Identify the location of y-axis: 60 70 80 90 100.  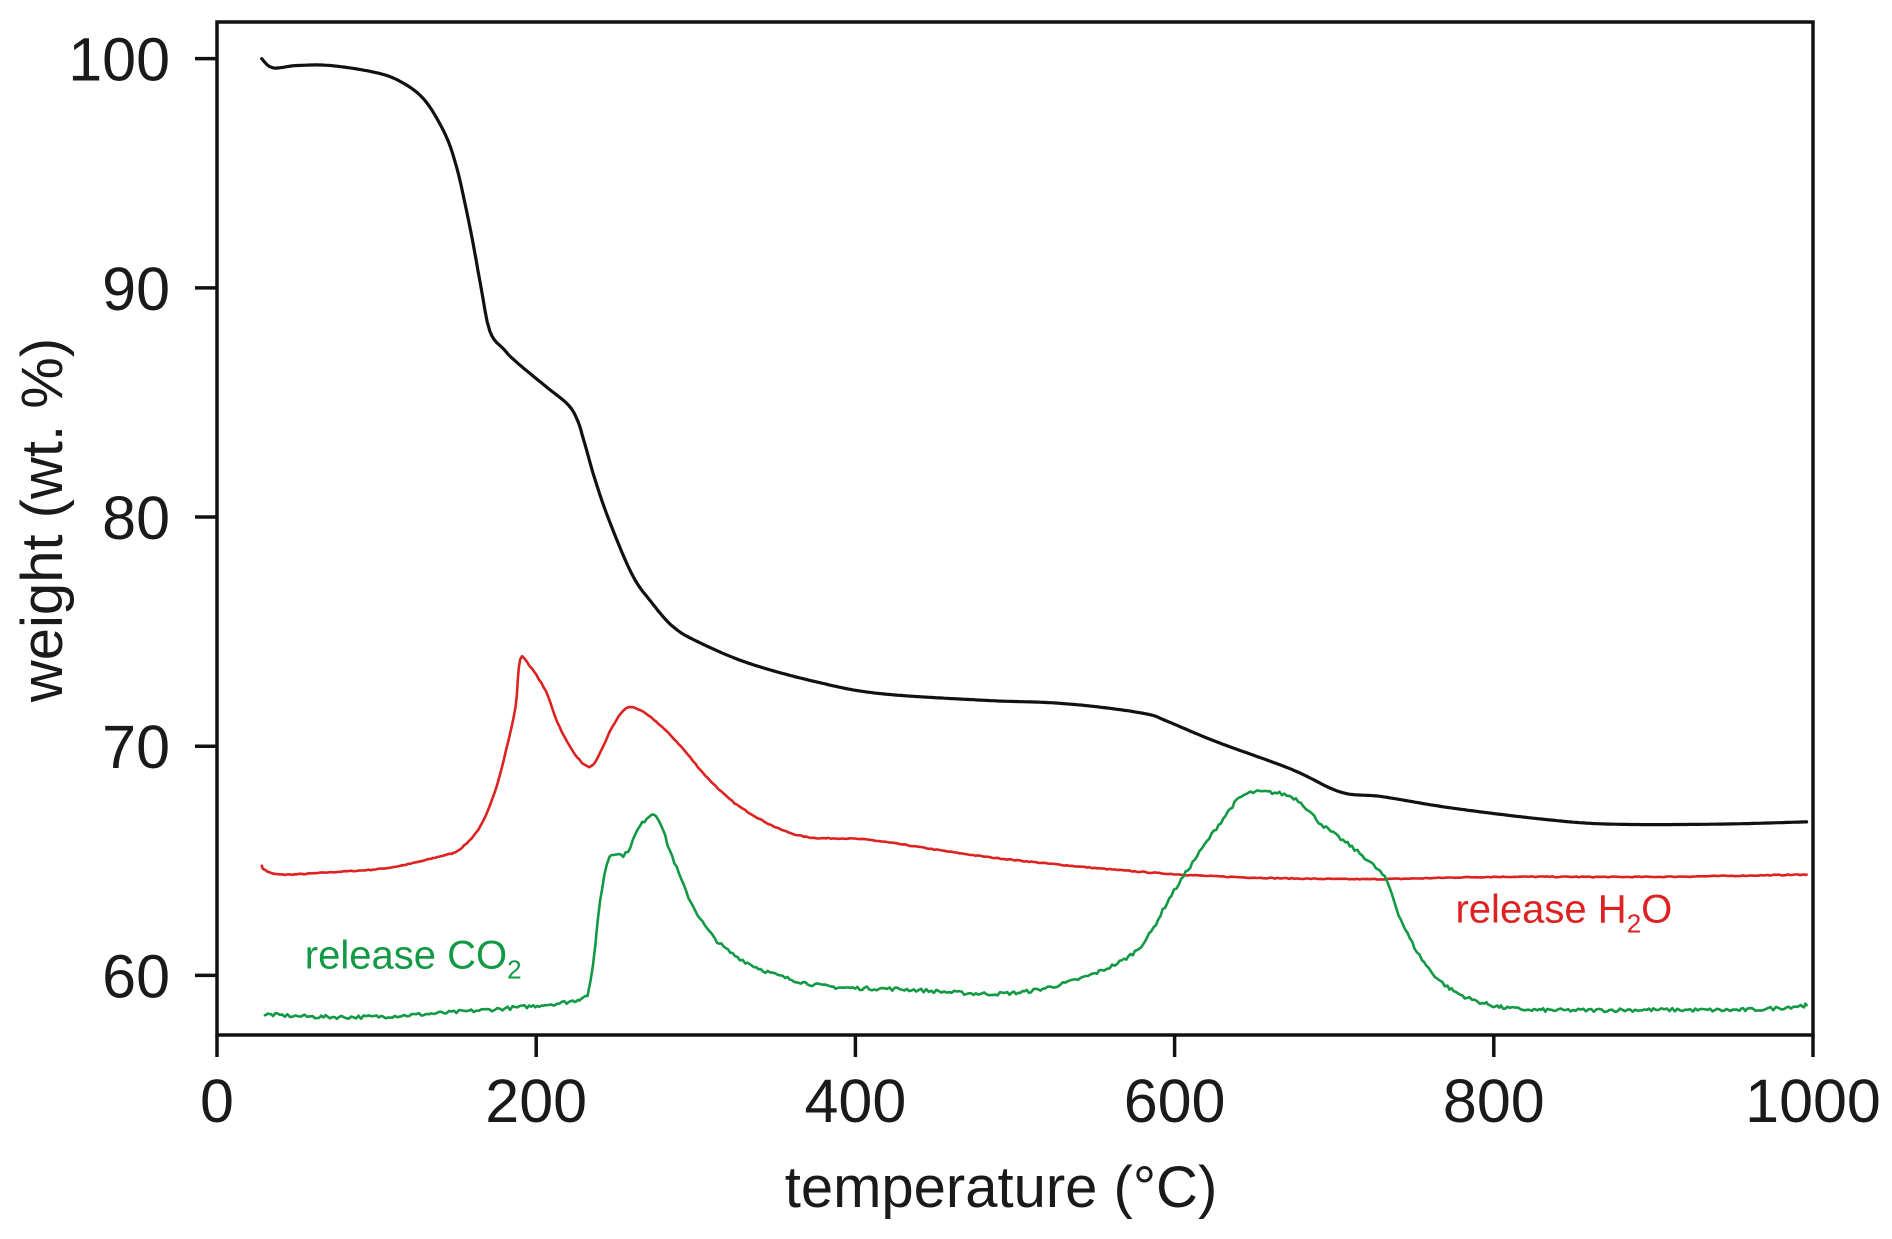
(142, 518).